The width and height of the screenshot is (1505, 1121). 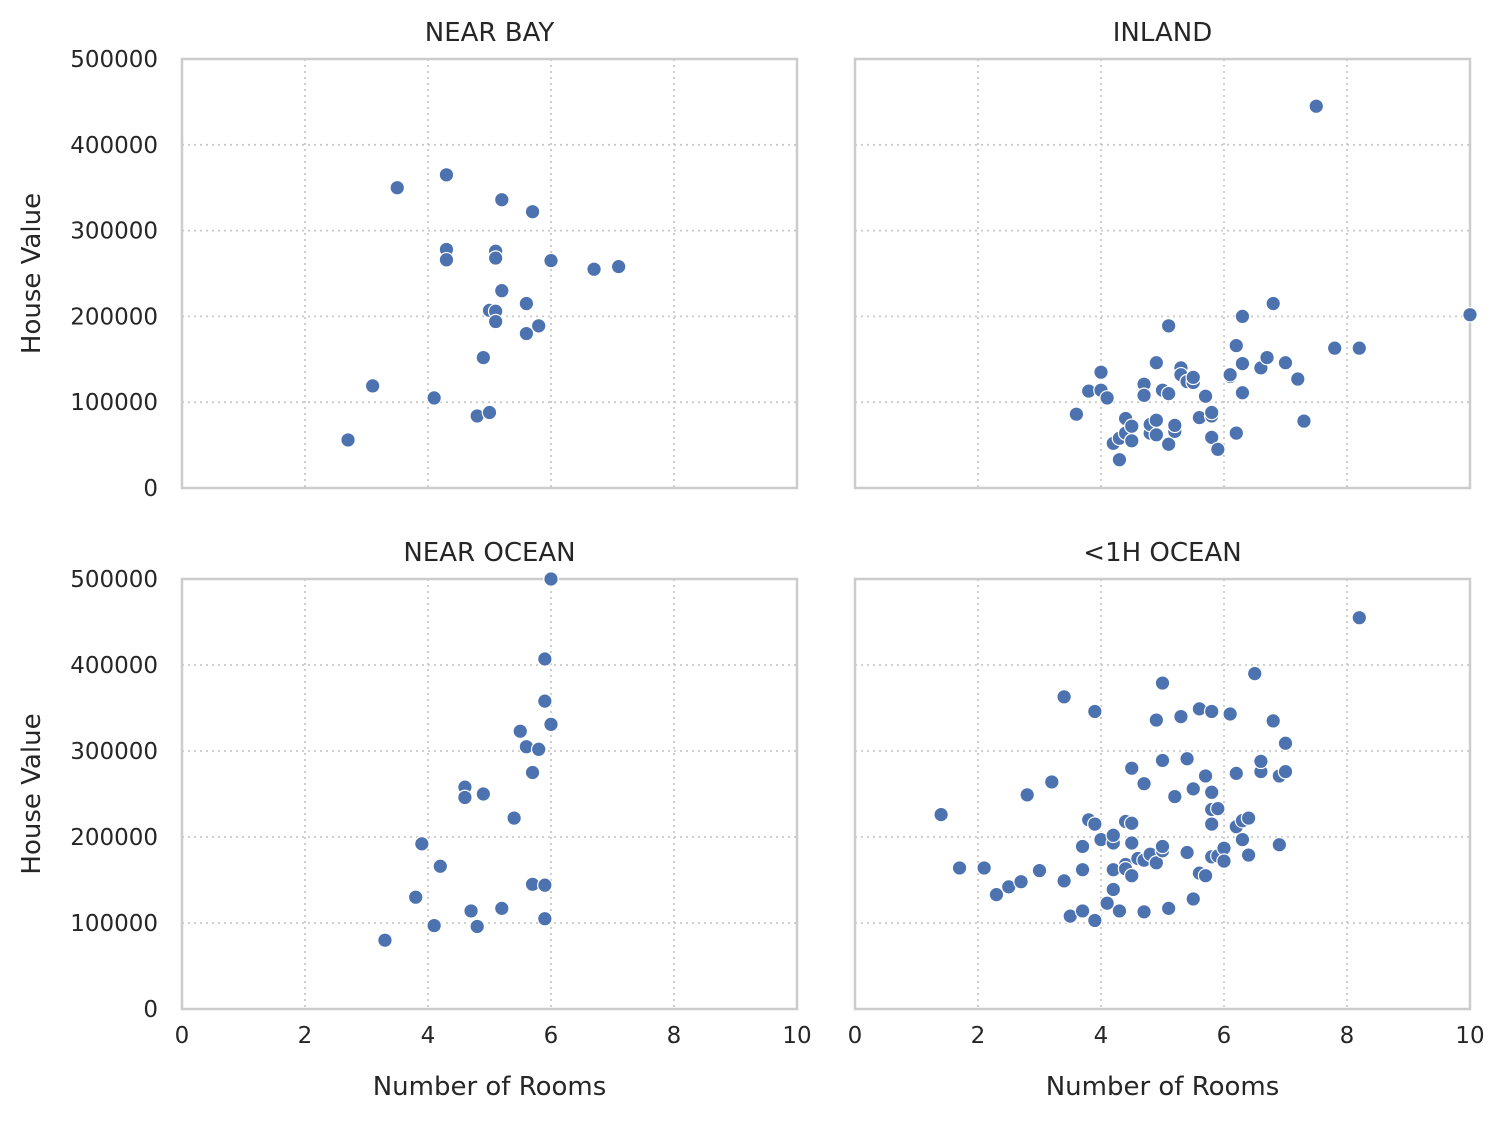 What do you see at coordinates (150, 1010) in the screenshot?
I see `y-tick-label: 0` at bounding box center [150, 1010].